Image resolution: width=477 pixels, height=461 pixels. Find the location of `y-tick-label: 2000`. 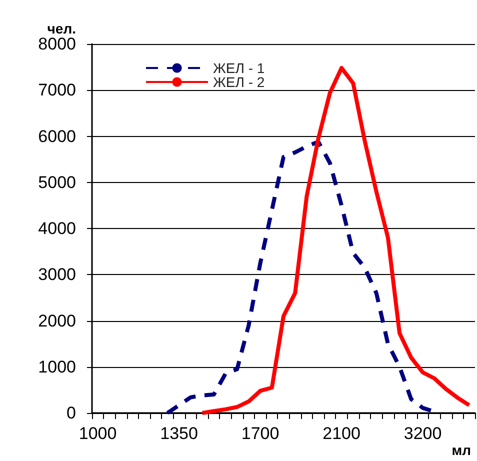

y-tick-label: 2000 is located at coordinates (57, 320).